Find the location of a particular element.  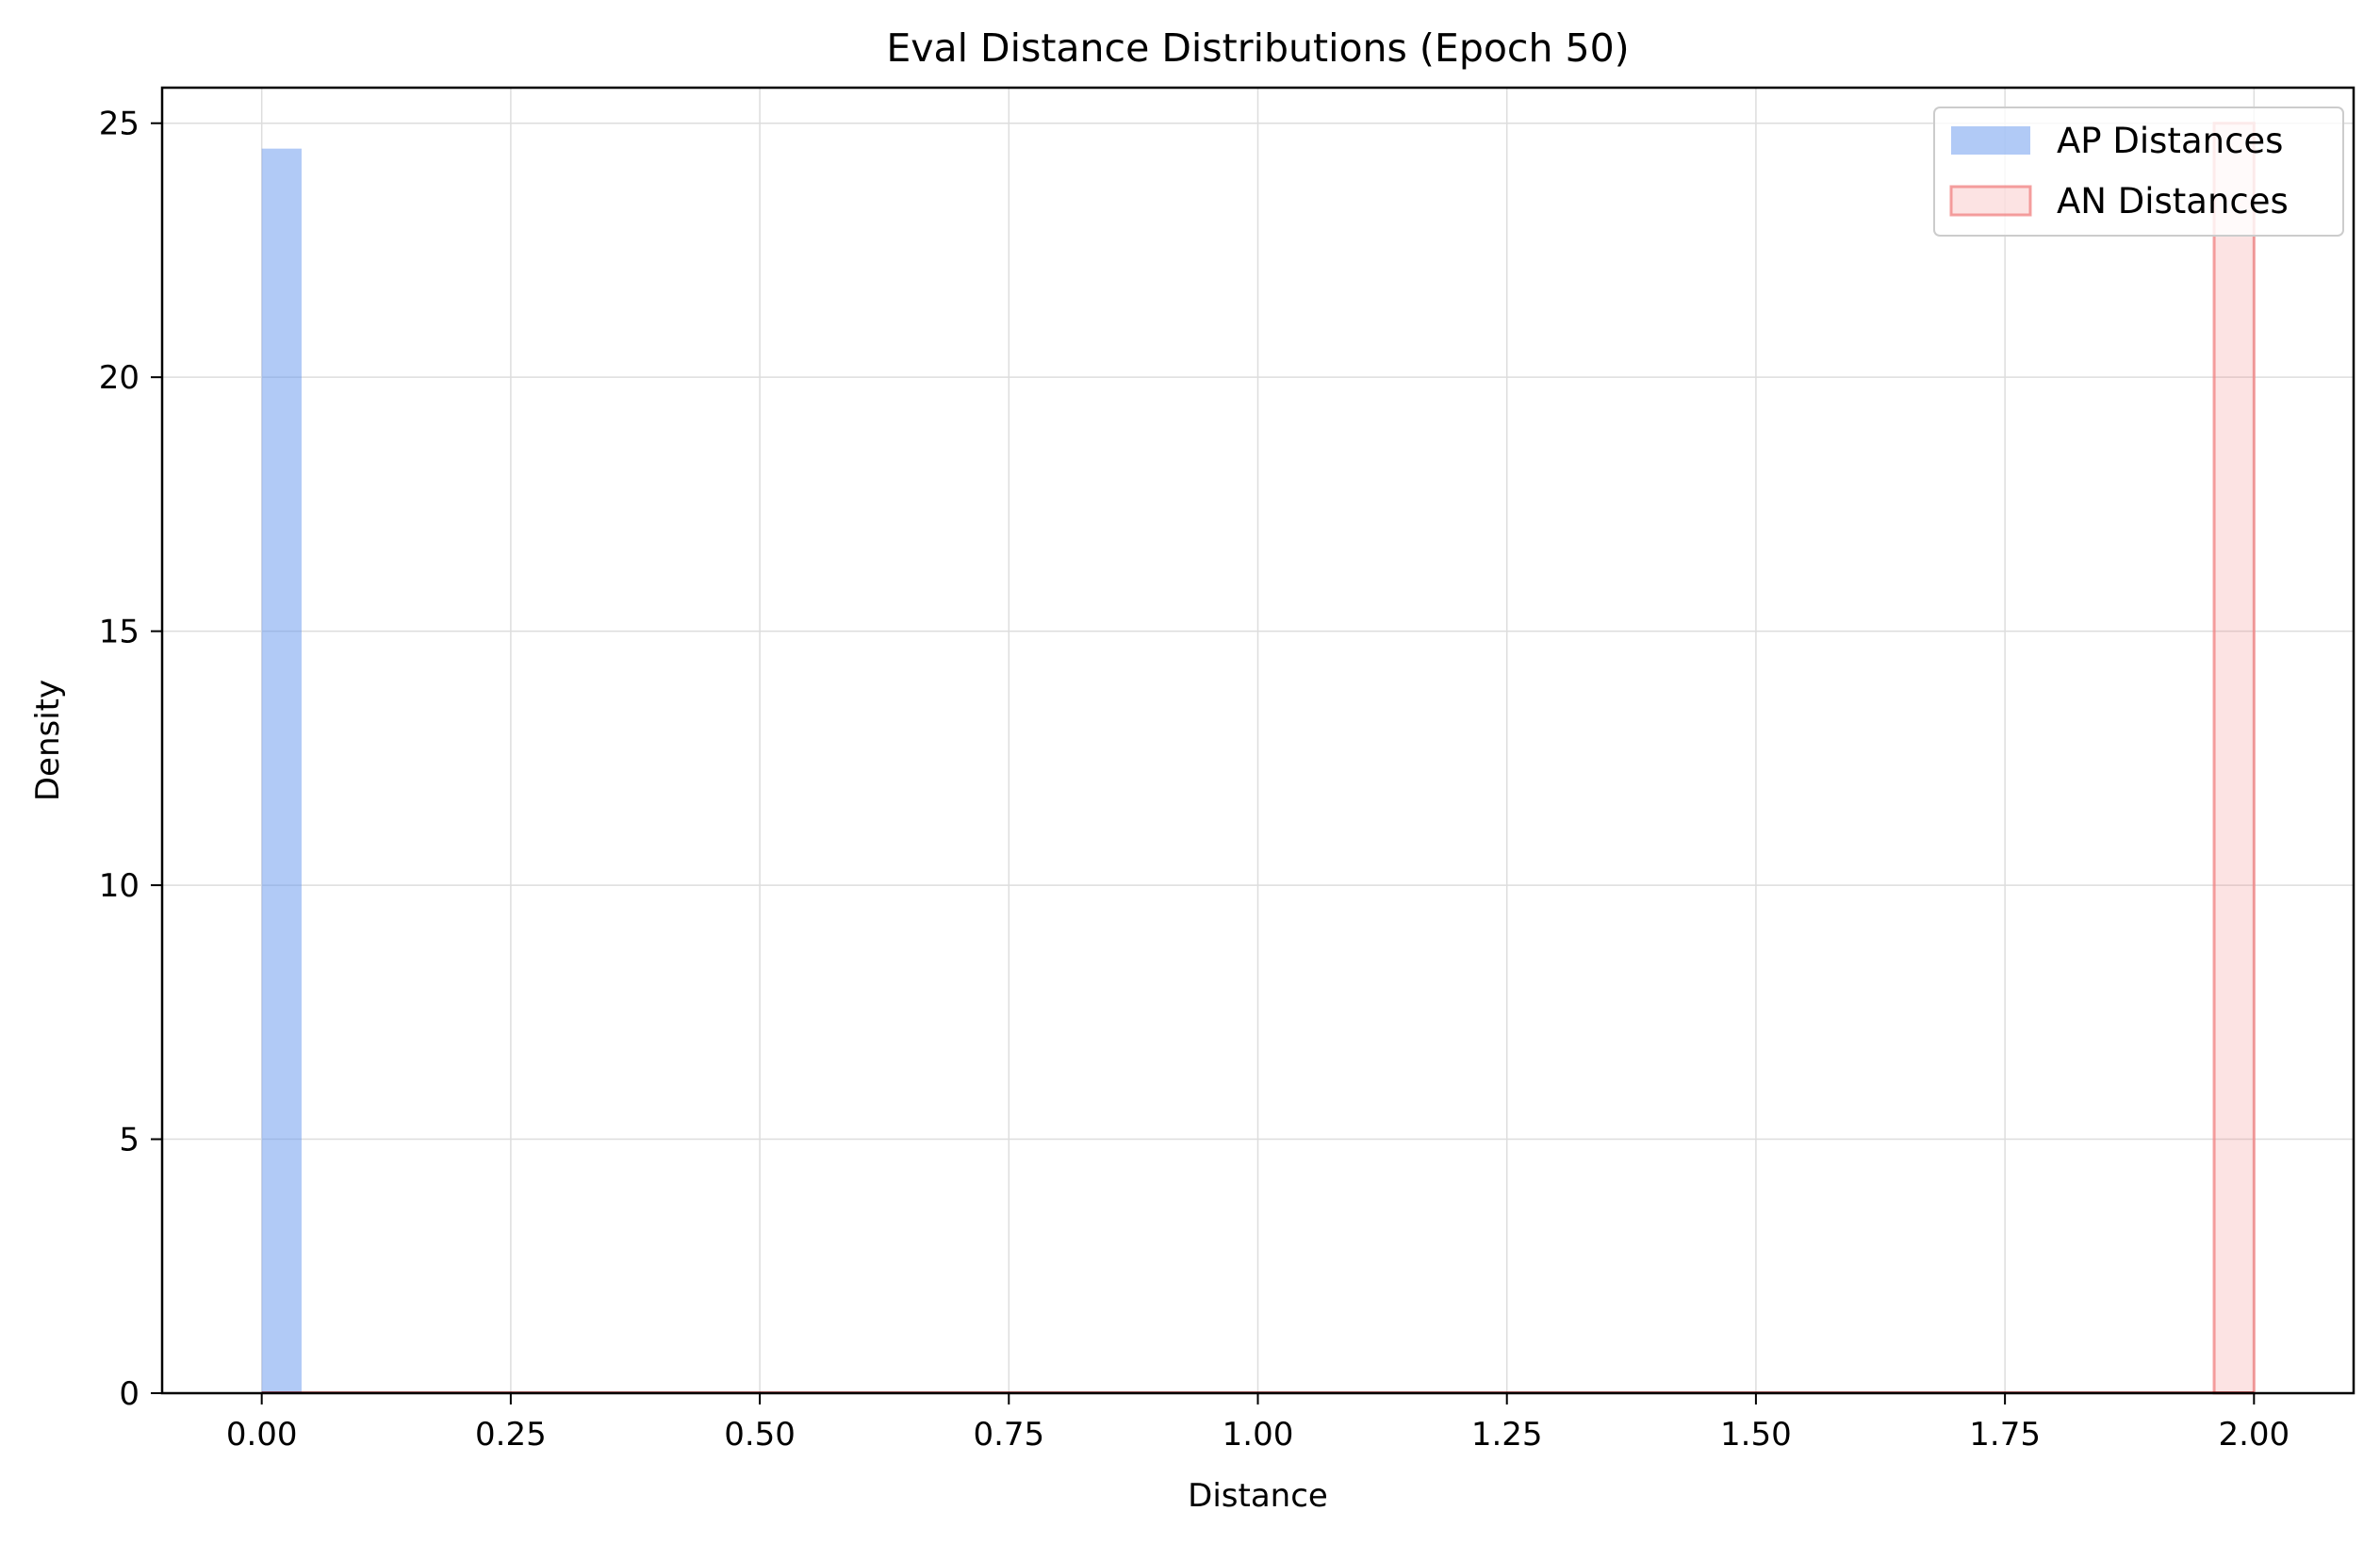

y-tick-label: 5 is located at coordinates (129, 1140).